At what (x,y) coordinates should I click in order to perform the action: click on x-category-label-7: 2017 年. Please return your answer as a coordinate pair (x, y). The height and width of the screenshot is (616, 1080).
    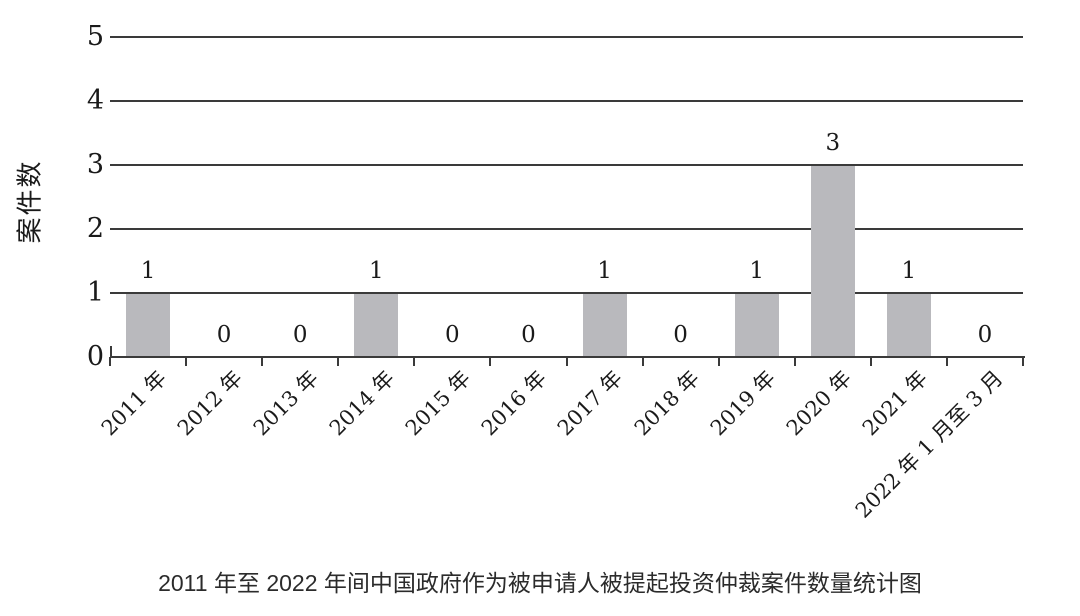
    Looking at the image, I should click on (590, 403).